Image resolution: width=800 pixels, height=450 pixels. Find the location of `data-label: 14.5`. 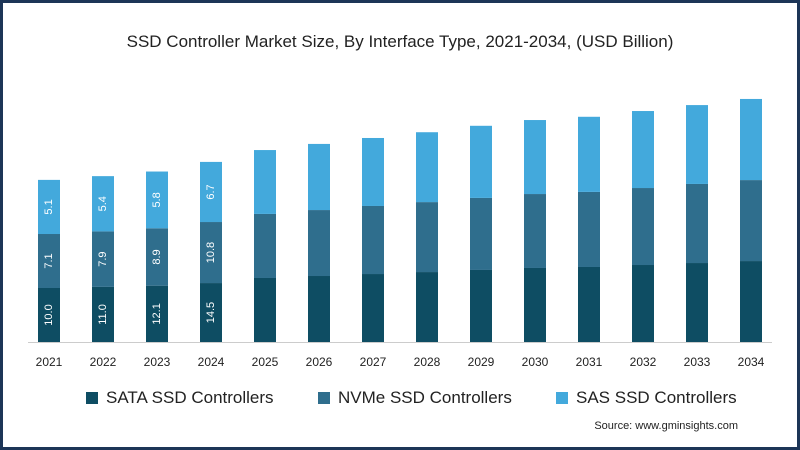

data-label: 14.5 is located at coordinates (211, 312).